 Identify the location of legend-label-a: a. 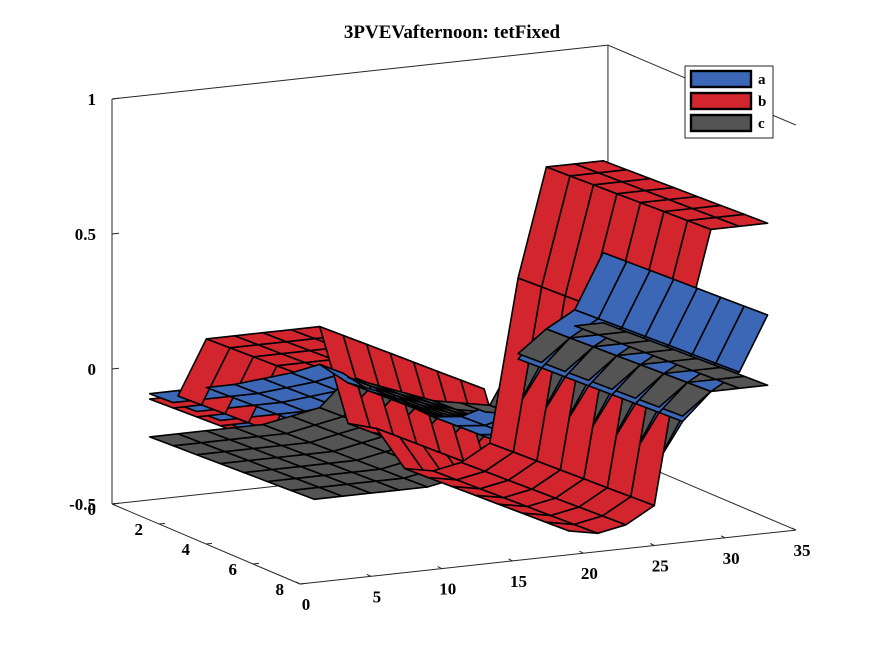
(762, 80).